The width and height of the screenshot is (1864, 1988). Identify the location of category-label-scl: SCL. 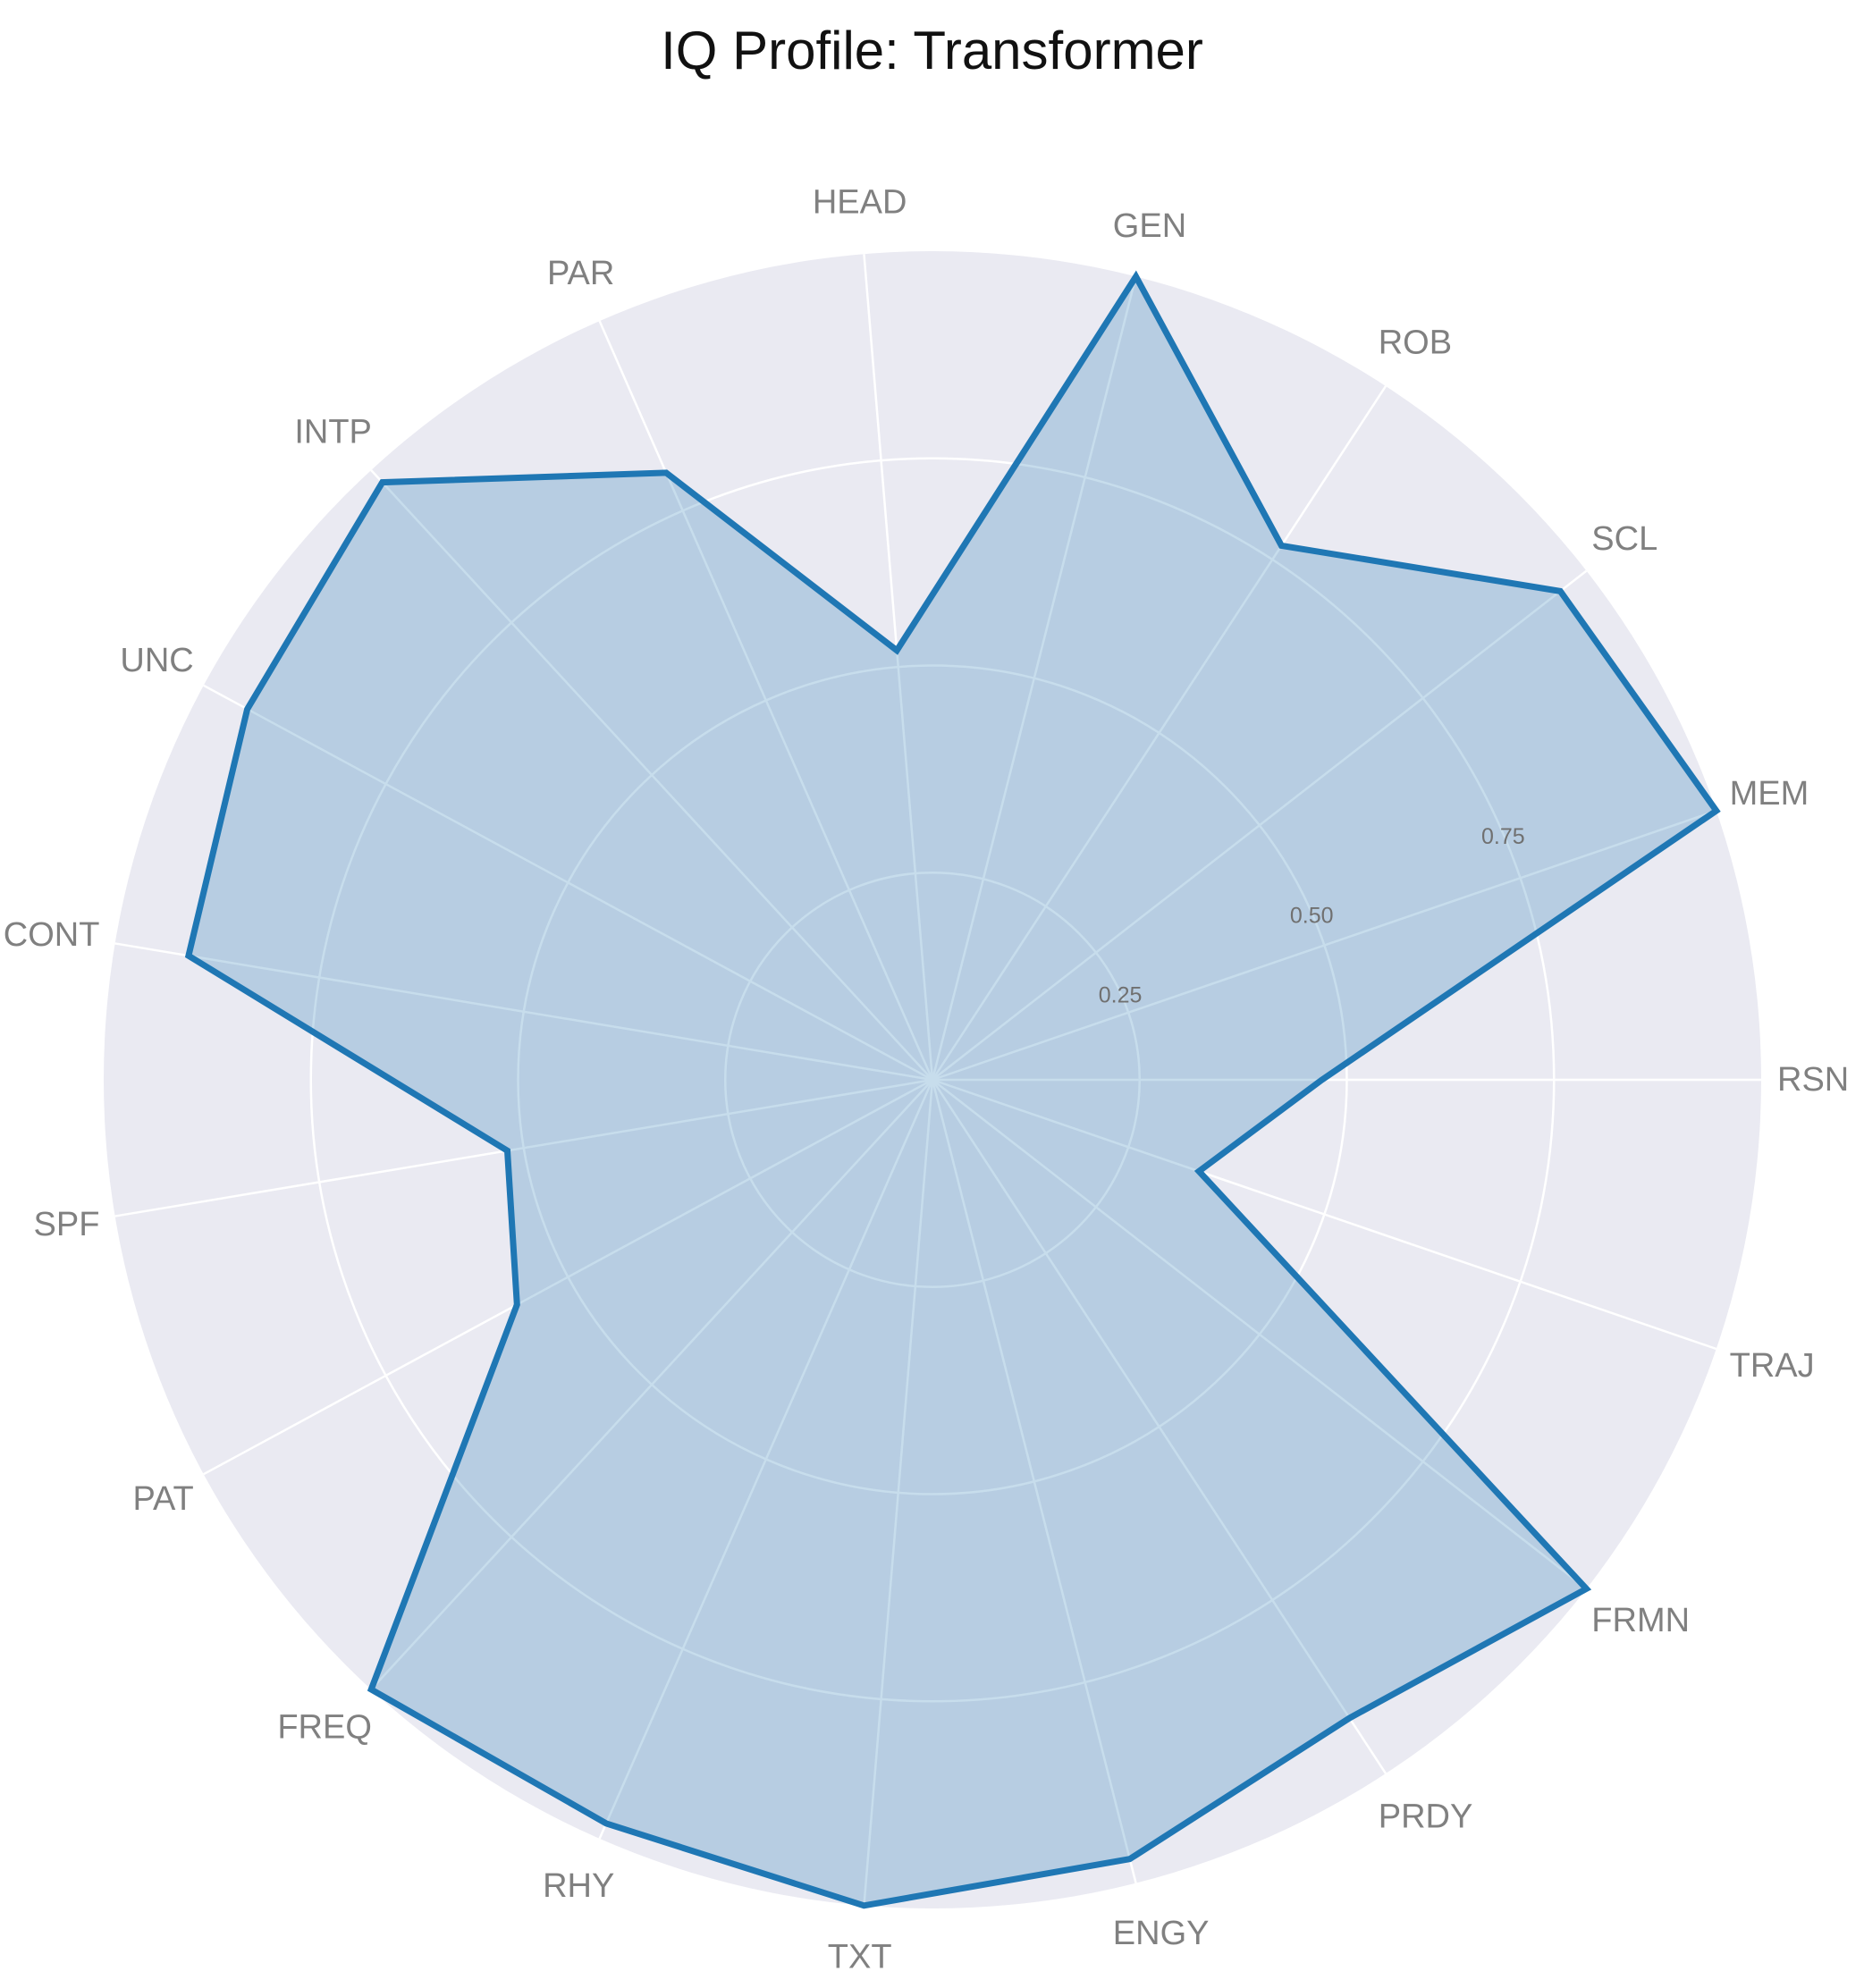
(1624, 539).